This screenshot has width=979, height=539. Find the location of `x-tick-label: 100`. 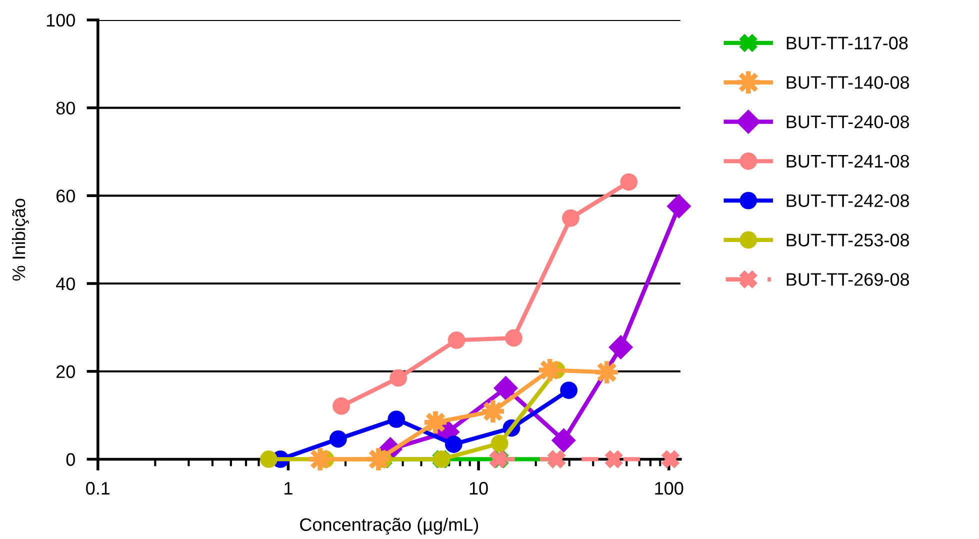

x-tick-label: 100 is located at coordinates (669, 488).